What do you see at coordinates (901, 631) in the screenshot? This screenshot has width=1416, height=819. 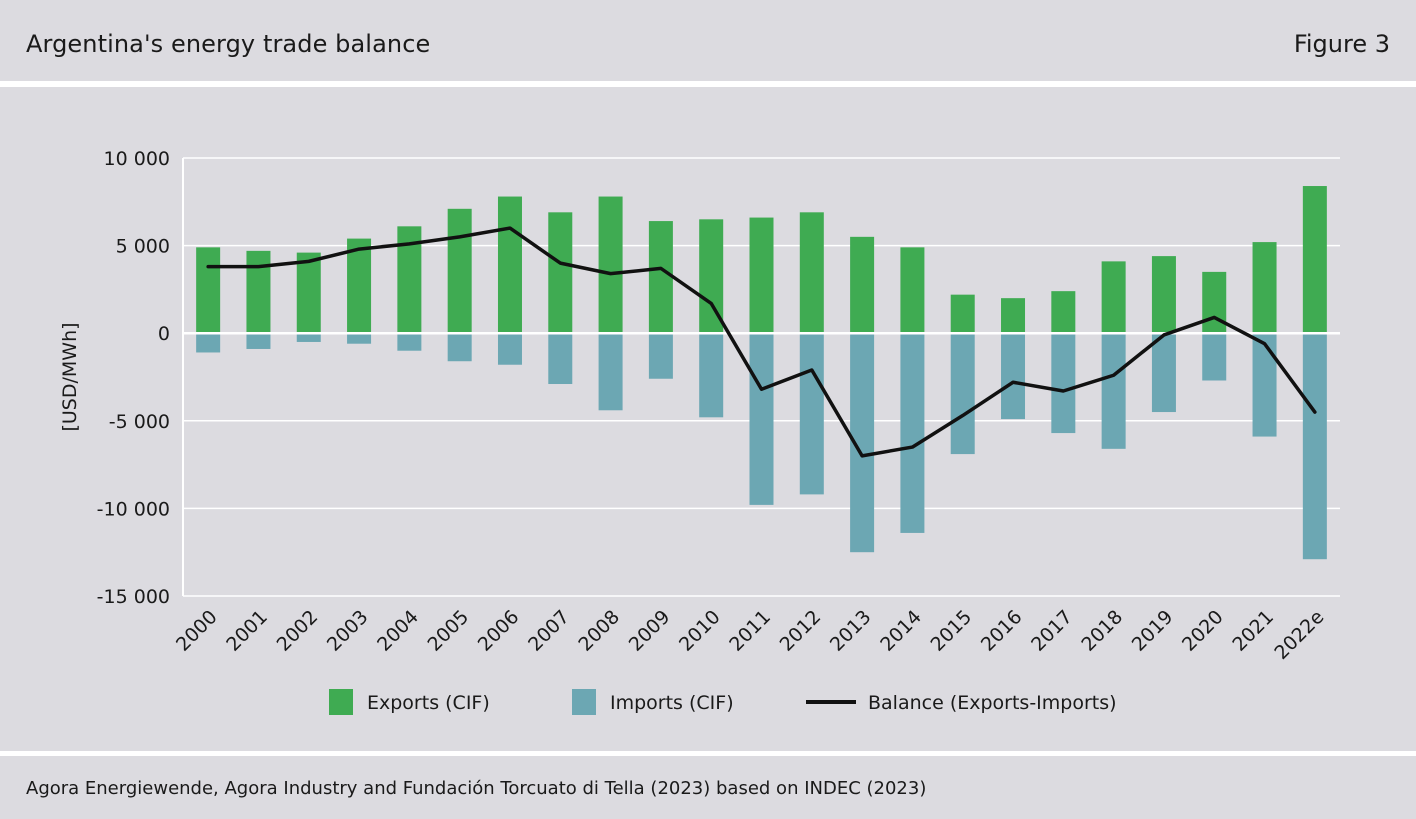 I see `x-tick-label: 2014` at bounding box center [901, 631].